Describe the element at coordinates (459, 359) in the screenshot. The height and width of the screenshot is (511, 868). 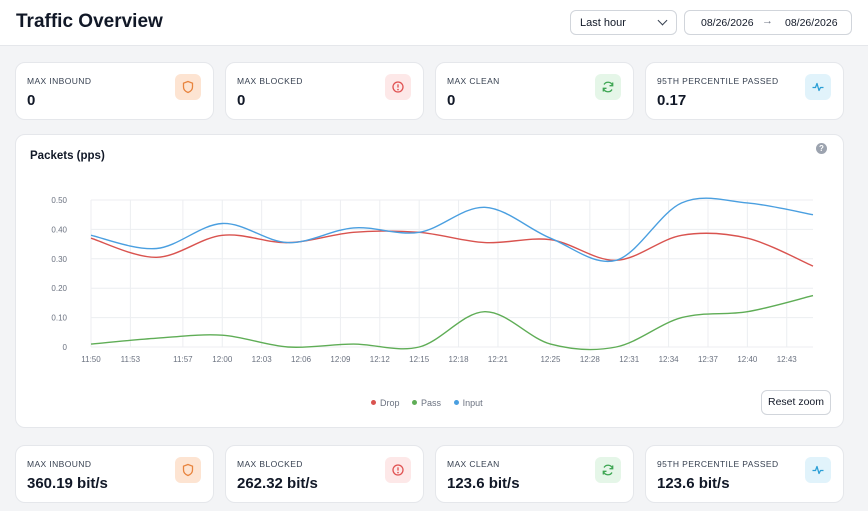
I see `x-tick-label: 12:18` at that location.